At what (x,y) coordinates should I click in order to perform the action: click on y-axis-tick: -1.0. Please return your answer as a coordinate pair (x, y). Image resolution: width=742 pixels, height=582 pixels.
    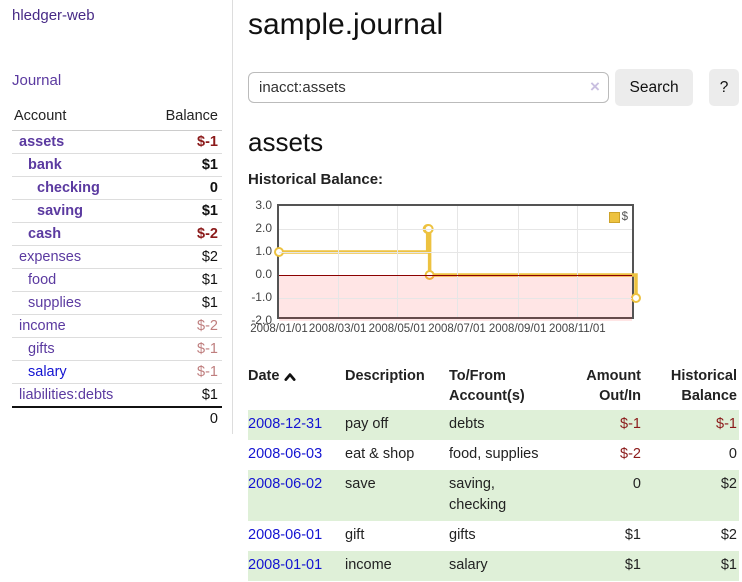
    Looking at the image, I should click on (261, 297).